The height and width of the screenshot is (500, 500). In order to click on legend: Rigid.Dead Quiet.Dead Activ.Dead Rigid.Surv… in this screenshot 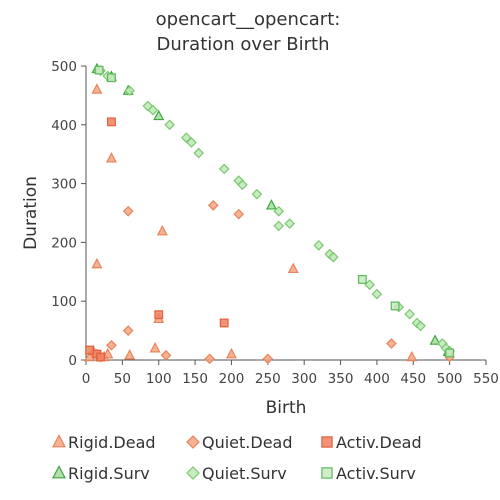, I will do `click(237, 458)`.